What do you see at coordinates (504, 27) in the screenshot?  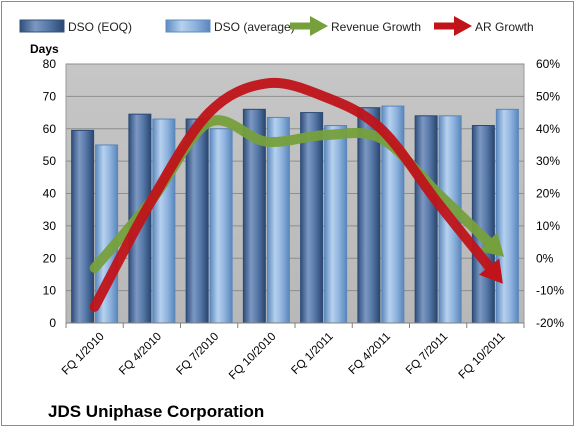 I see `legend-label-ar-growth: AR Growth` at bounding box center [504, 27].